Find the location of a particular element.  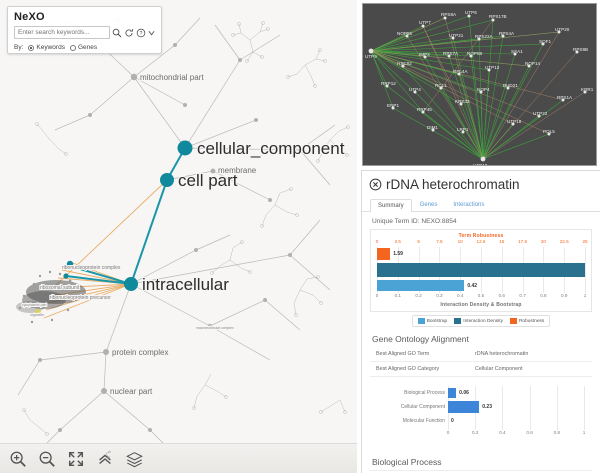

node-label-nuclear-part: nuclear part is located at coordinates (131, 391).